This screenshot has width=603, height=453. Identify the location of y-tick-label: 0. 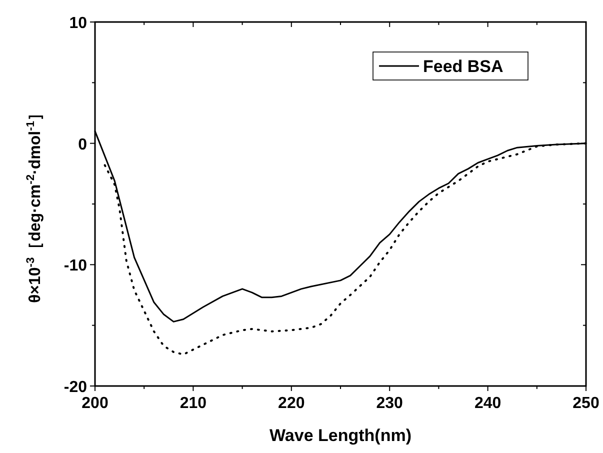
(83, 145).